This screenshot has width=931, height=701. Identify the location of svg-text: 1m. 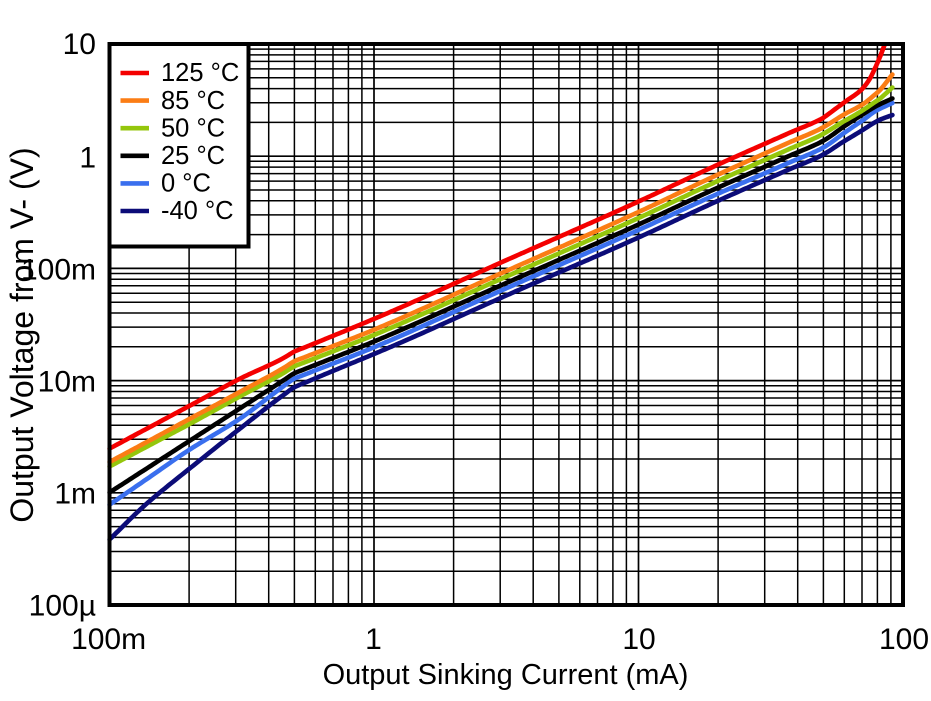
(75, 494).